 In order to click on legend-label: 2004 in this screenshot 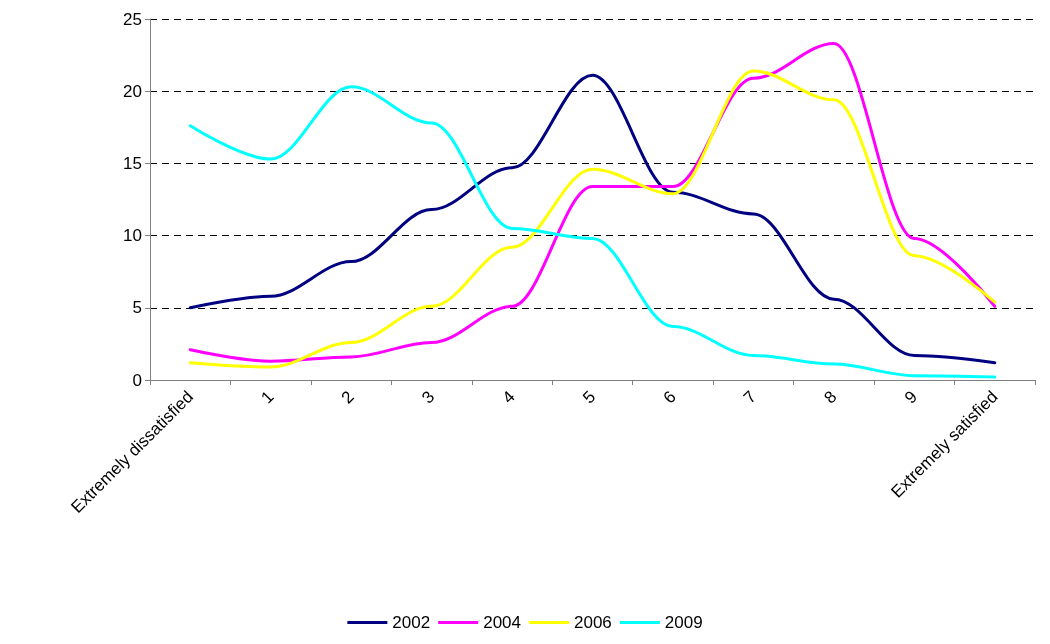, I will do `click(502, 622)`.